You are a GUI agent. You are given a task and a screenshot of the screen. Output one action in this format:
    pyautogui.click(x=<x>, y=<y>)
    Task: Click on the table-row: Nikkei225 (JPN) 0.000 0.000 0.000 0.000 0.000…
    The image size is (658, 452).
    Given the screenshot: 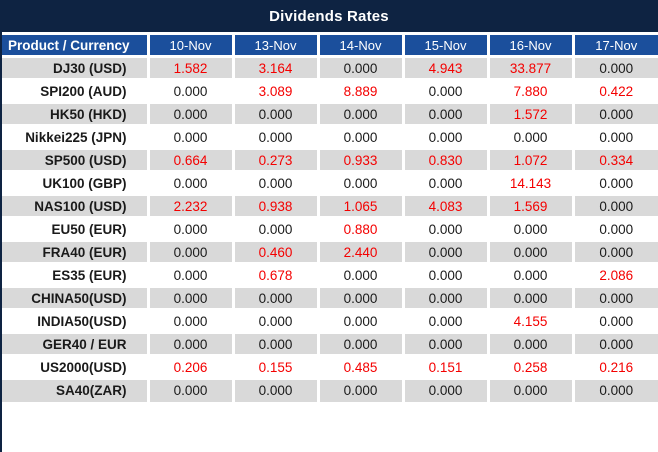 What is the action you would take?
    pyautogui.click(x=330, y=137)
    